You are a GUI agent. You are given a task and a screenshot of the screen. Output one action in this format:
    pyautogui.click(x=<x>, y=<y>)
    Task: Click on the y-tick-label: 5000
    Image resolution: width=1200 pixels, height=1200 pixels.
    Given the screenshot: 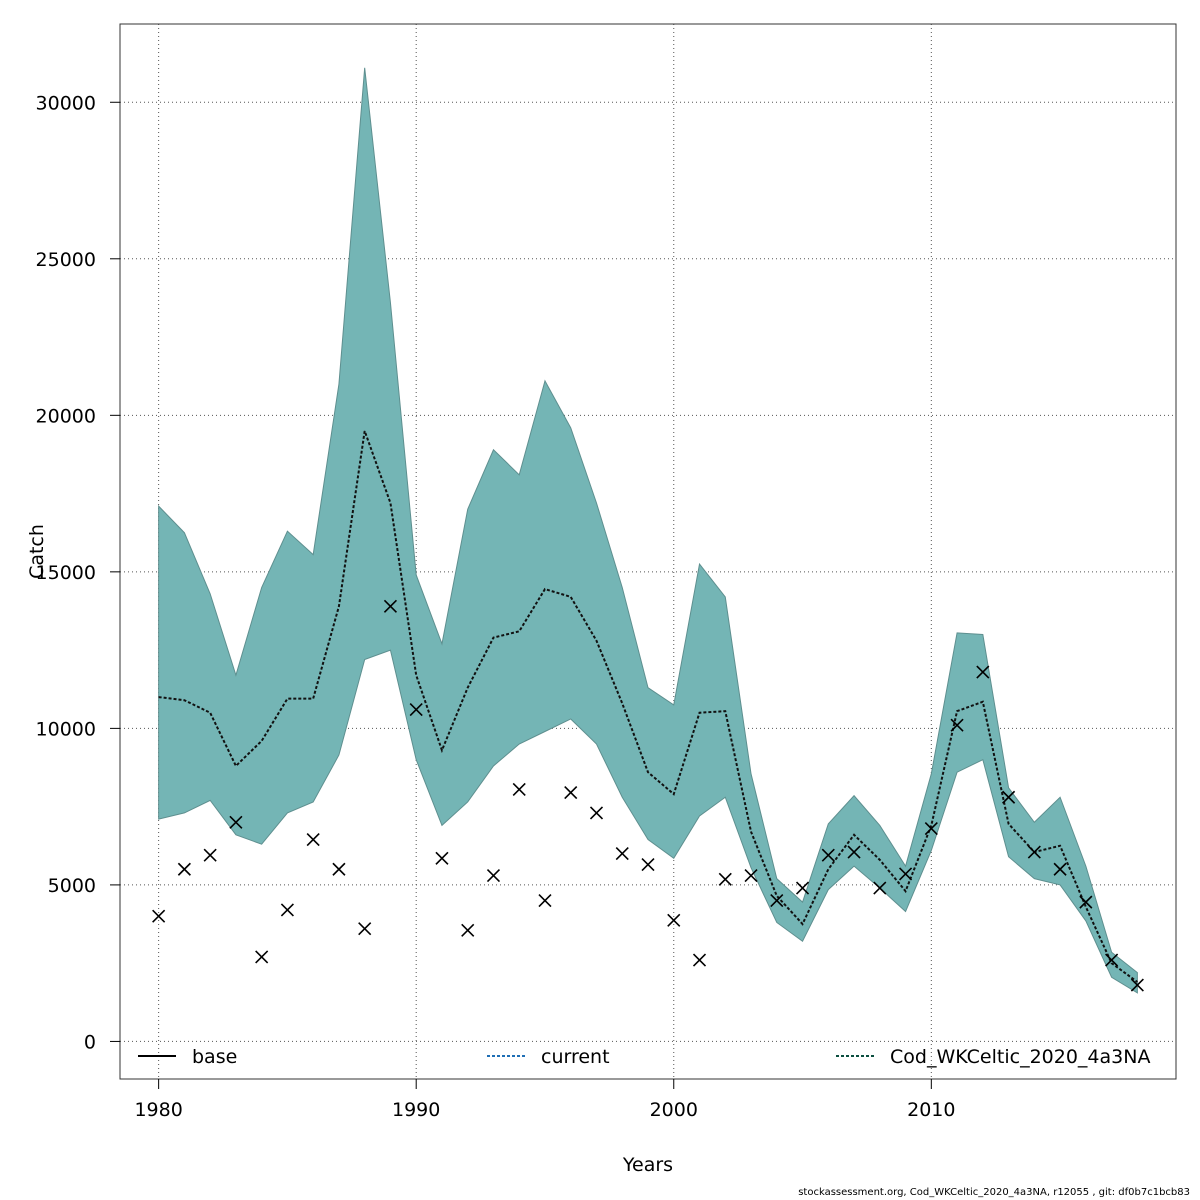 What is the action you would take?
    pyautogui.click(x=72, y=886)
    